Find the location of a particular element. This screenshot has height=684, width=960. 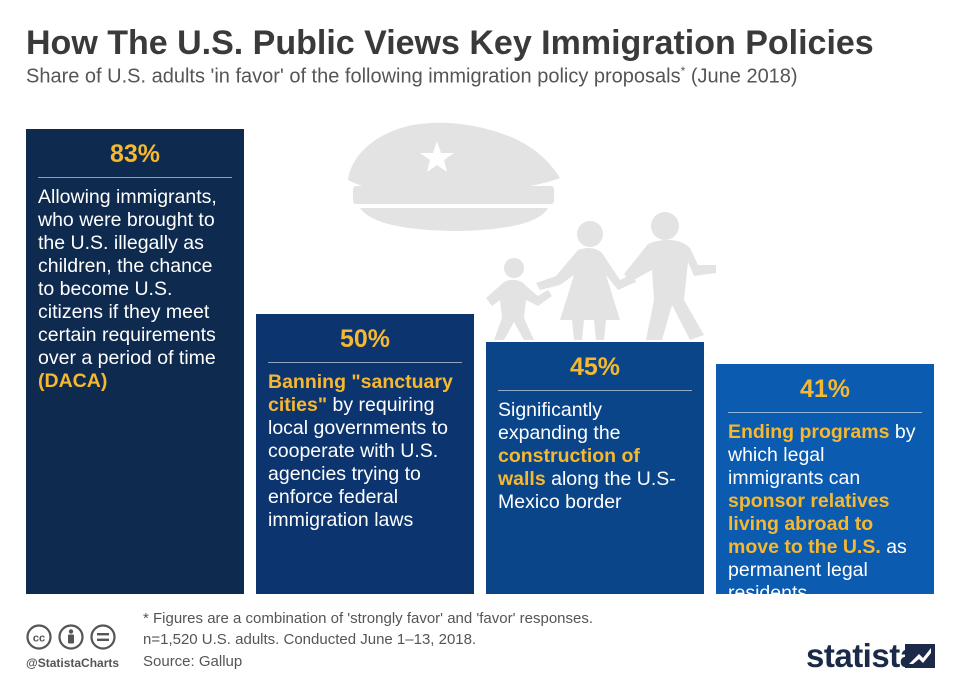

police-cap-icon is located at coordinates (454, 176).